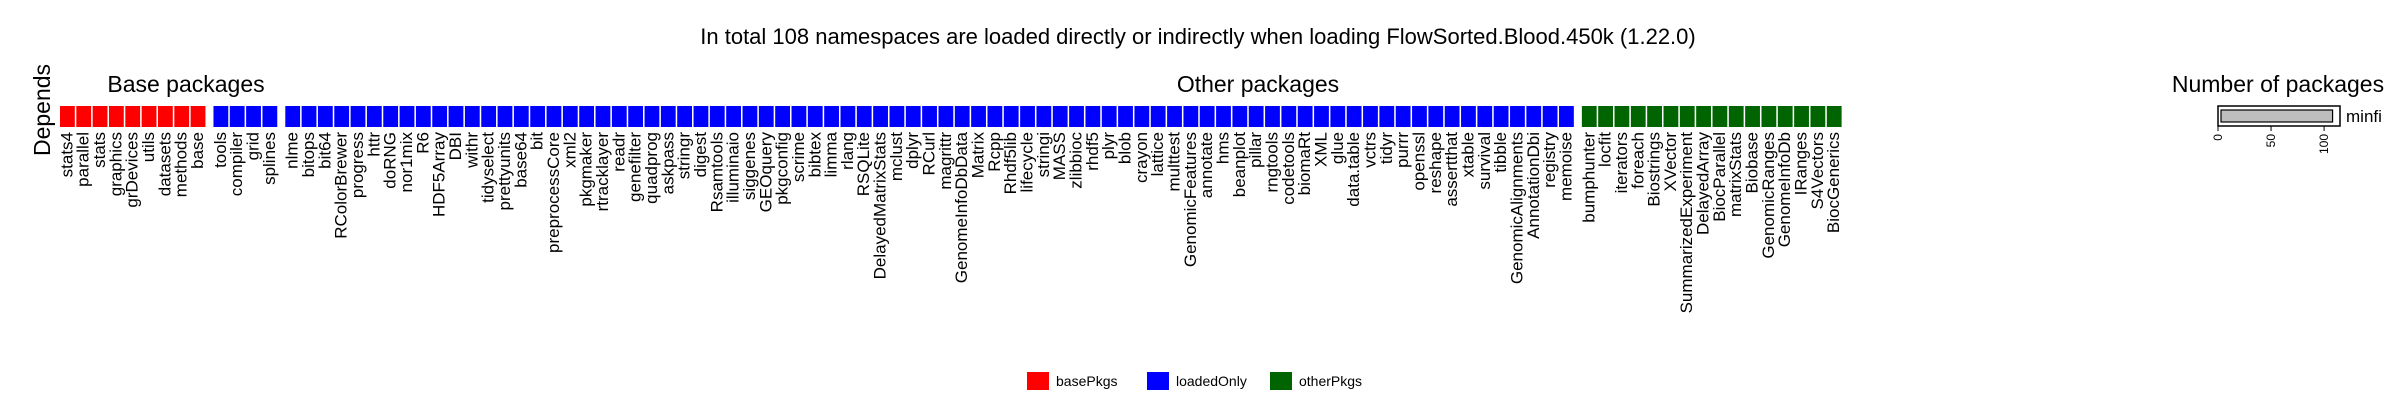 Image resolution: width=2395 pixels, height=408 pixels. What do you see at coordinates (1174, 162) in the screenshot?
I see `package-label: multtest` at bounding box center [1174, 162].